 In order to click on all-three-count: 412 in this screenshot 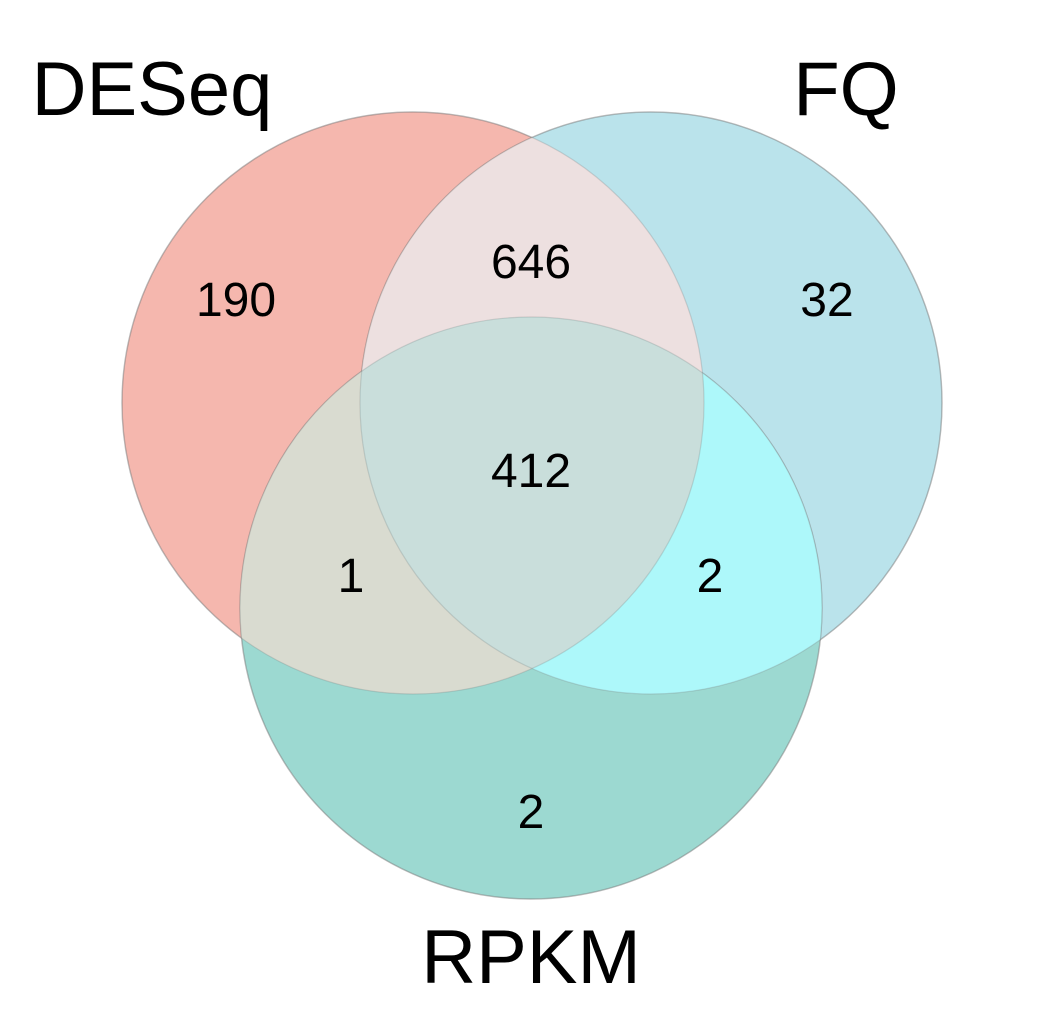, I will do `click(531, 471)`.